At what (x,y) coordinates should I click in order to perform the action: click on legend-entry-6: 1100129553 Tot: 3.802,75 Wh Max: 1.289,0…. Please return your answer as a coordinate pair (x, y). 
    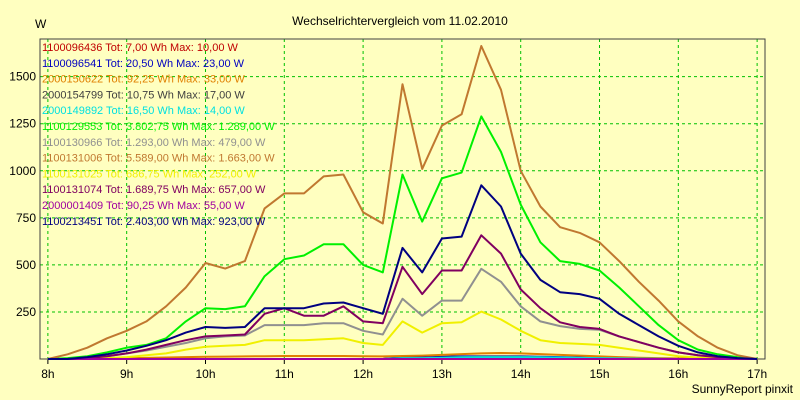
    Looking at the image, I should click on (158, 127).